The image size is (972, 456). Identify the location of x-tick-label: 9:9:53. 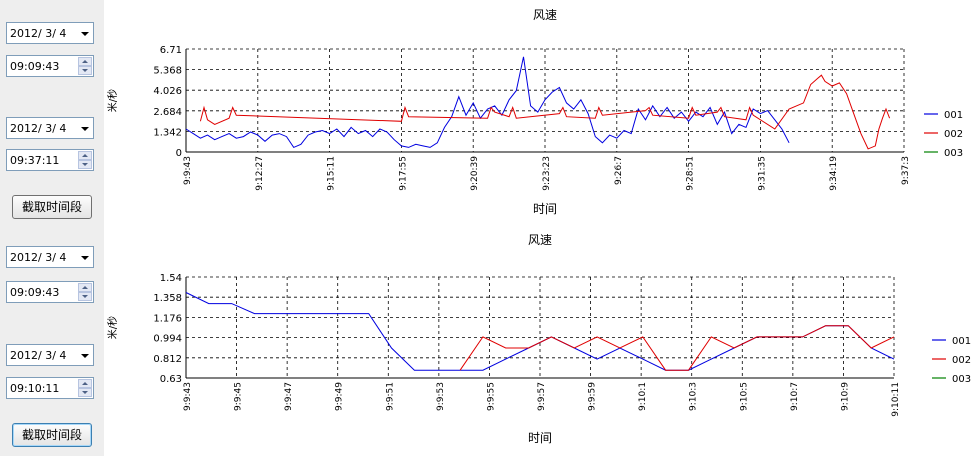
(441, 396).